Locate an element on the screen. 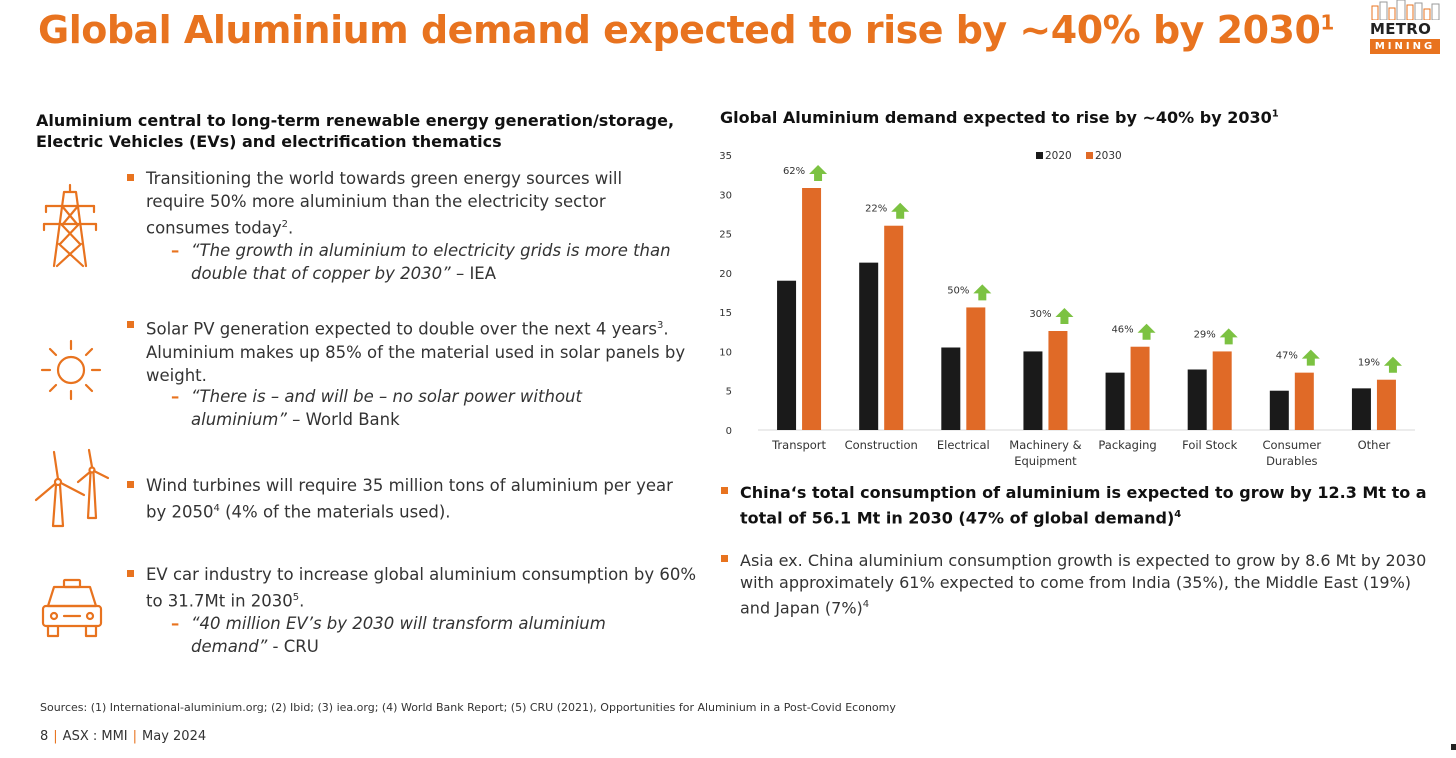 The width and height of the screenshot is (1456, 758). footer-date: May 2024 is located at coordinates (174, 736).